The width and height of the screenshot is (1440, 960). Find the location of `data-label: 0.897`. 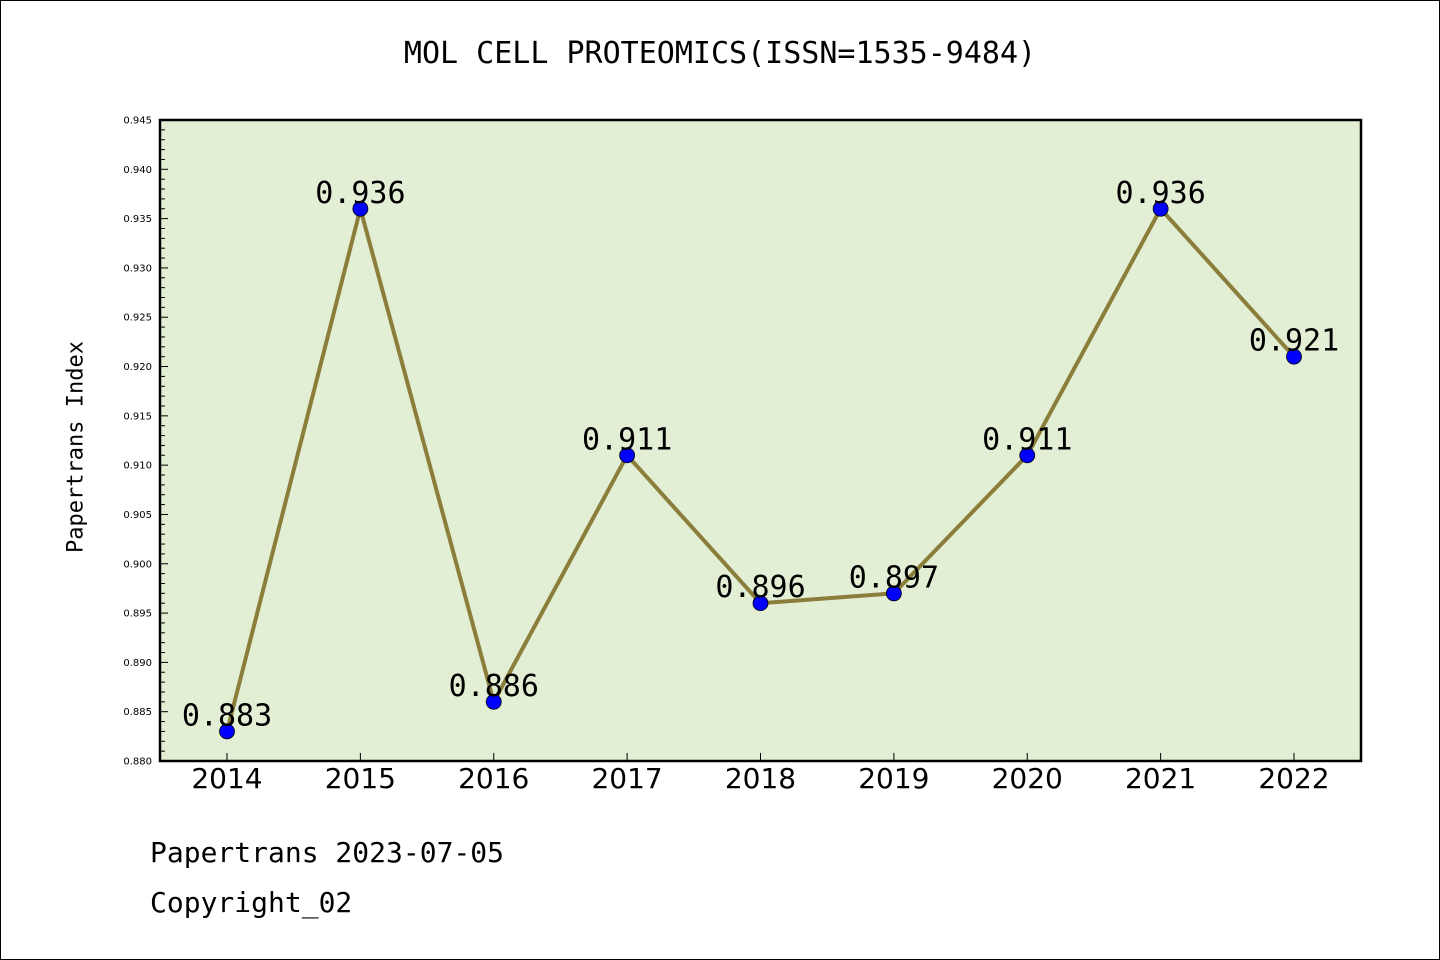

data-label: 0.897 is located at coordinates (894, 577).